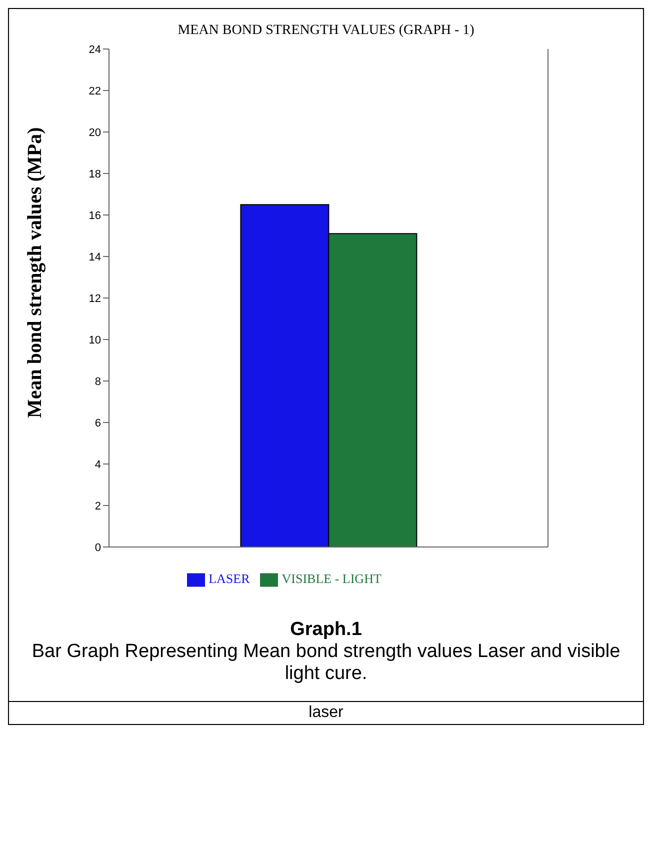 The width and height of the screenshot is (652, 852). Describe the element at coordinates (332, 578) in the screenshot. I see `legend-label: VISIBLE - LIGHT` at that location.